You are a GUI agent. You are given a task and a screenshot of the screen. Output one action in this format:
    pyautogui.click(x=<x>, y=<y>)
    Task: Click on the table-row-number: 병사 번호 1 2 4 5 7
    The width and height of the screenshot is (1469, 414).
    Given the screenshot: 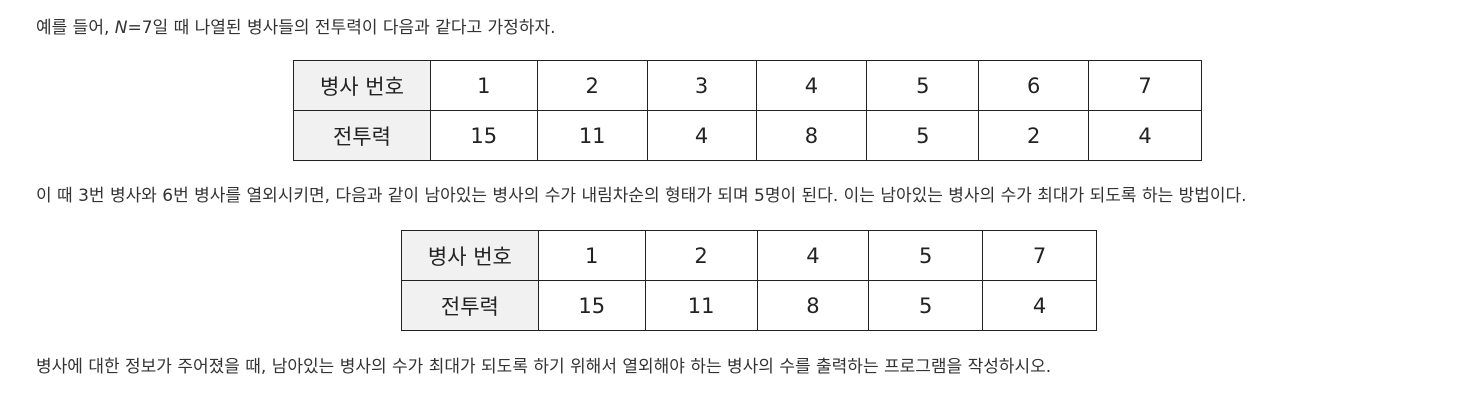 What is the action you would take?
    pyautogui.click(x=749, y=255)
    